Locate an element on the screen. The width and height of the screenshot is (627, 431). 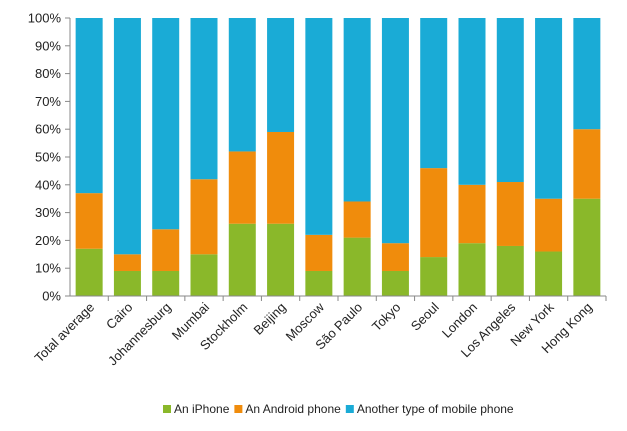
legend-label: An iPhone is located at coordinates (202, 409).